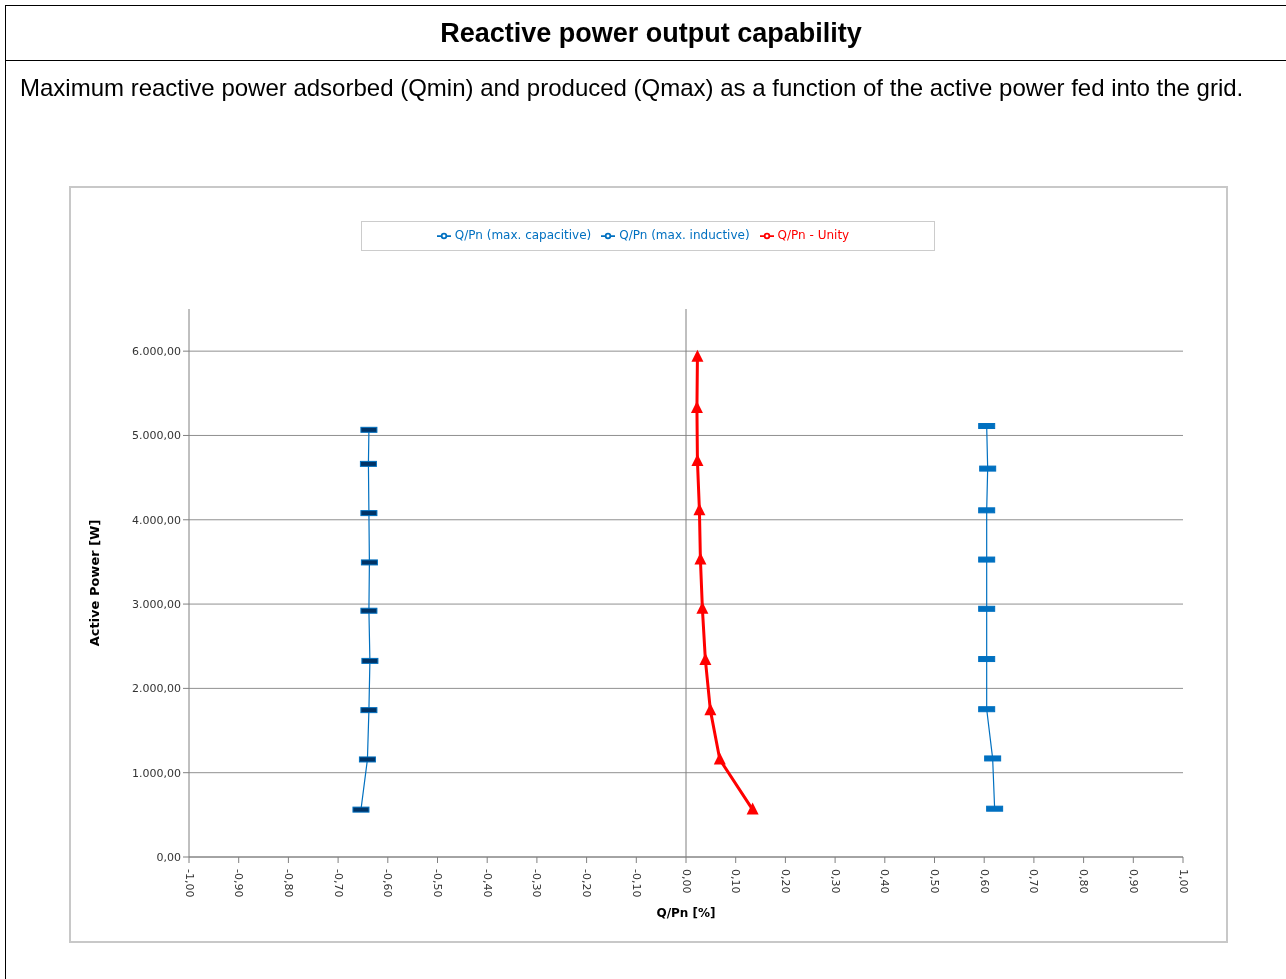 The image size is (1286, 979). I want to click on chart-title: Reactive power output capability, so click(646, 33).